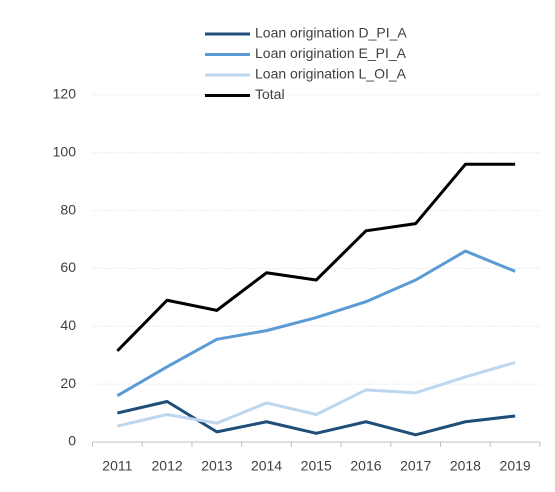 This screenshot has width=555, height=492. What do you see at coordinates (465, 466) in the screenshot?
I see `x-tick-label: 2018` at bounding box center [465, 466].